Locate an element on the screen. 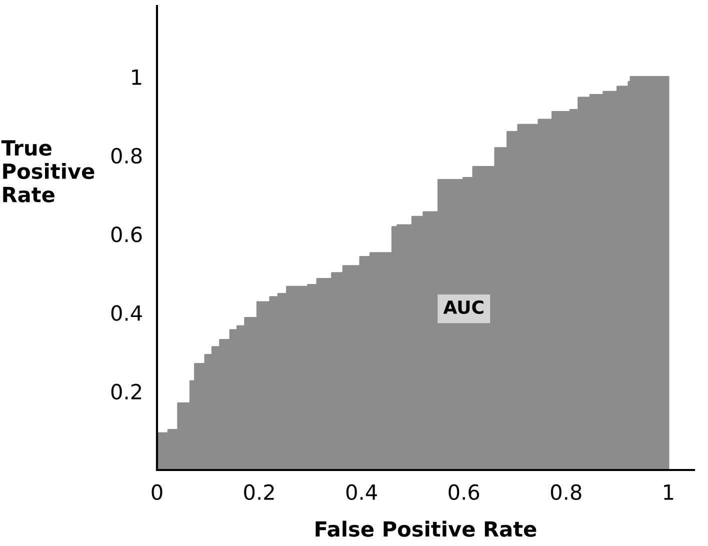 The width and height of the screenshot is (708, 546). y-tick-label: 1 is located at coordinates (137, 77).